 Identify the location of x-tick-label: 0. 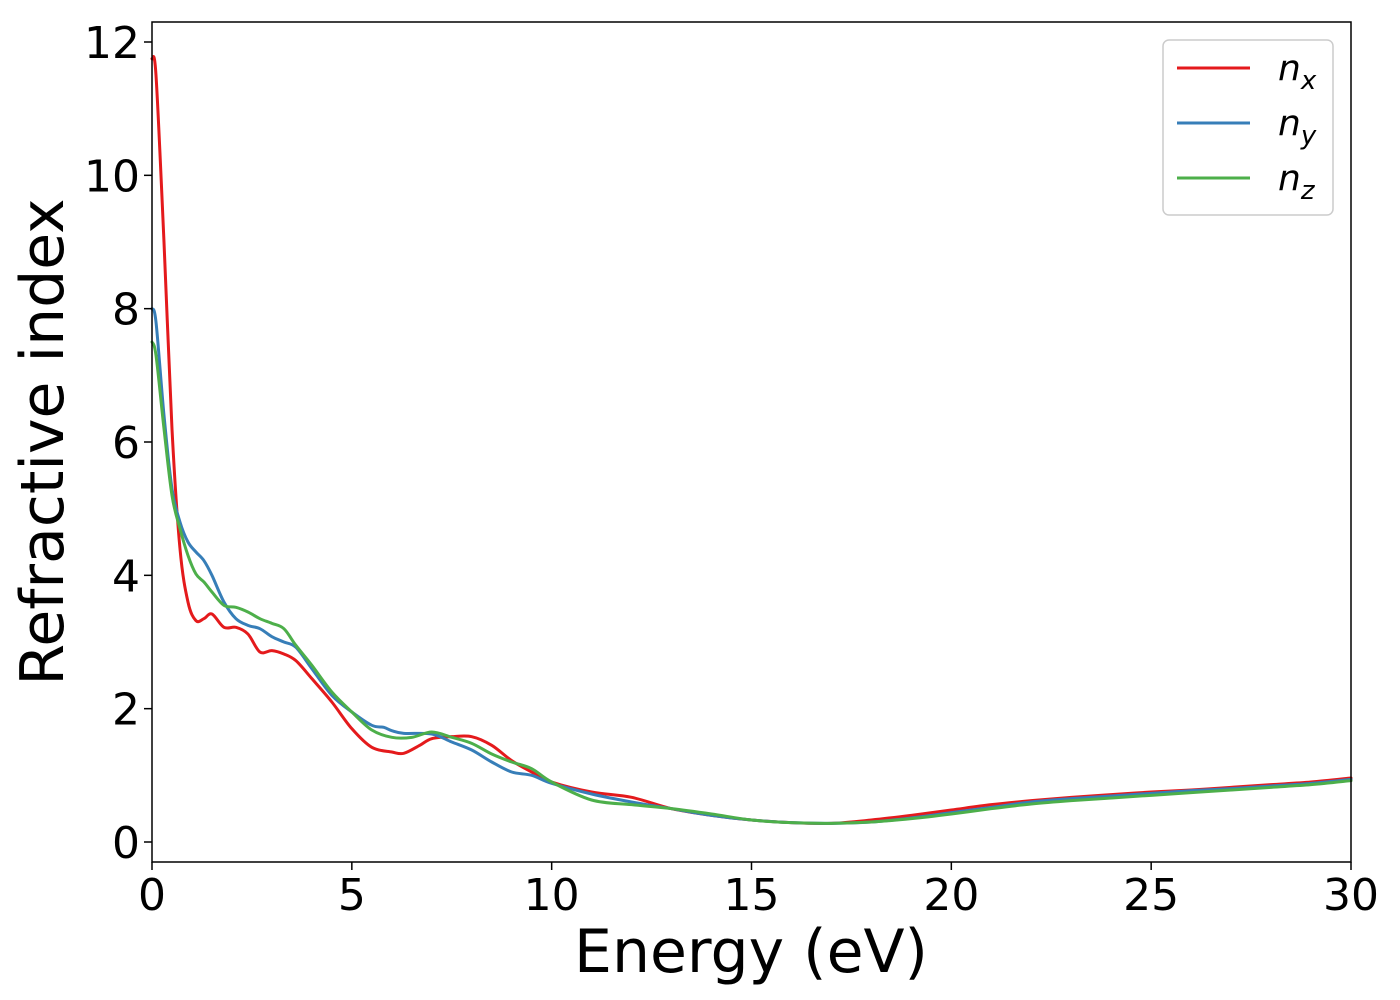
(152, 895).